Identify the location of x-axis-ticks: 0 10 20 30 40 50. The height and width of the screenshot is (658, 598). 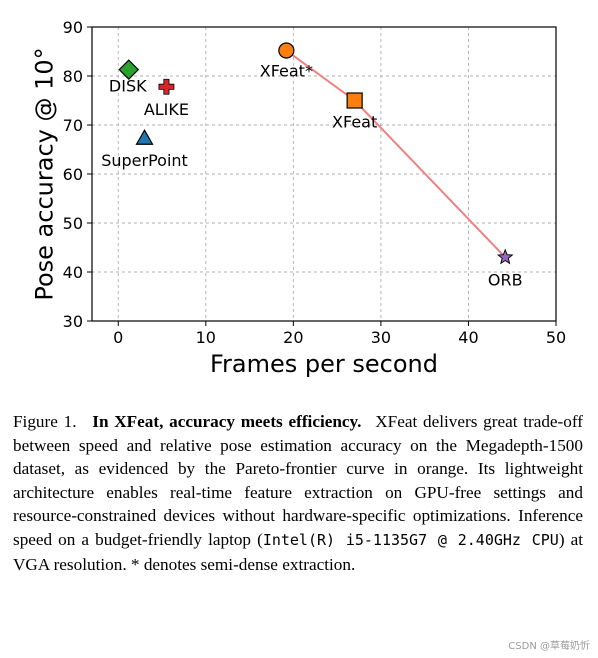
(339, 334).